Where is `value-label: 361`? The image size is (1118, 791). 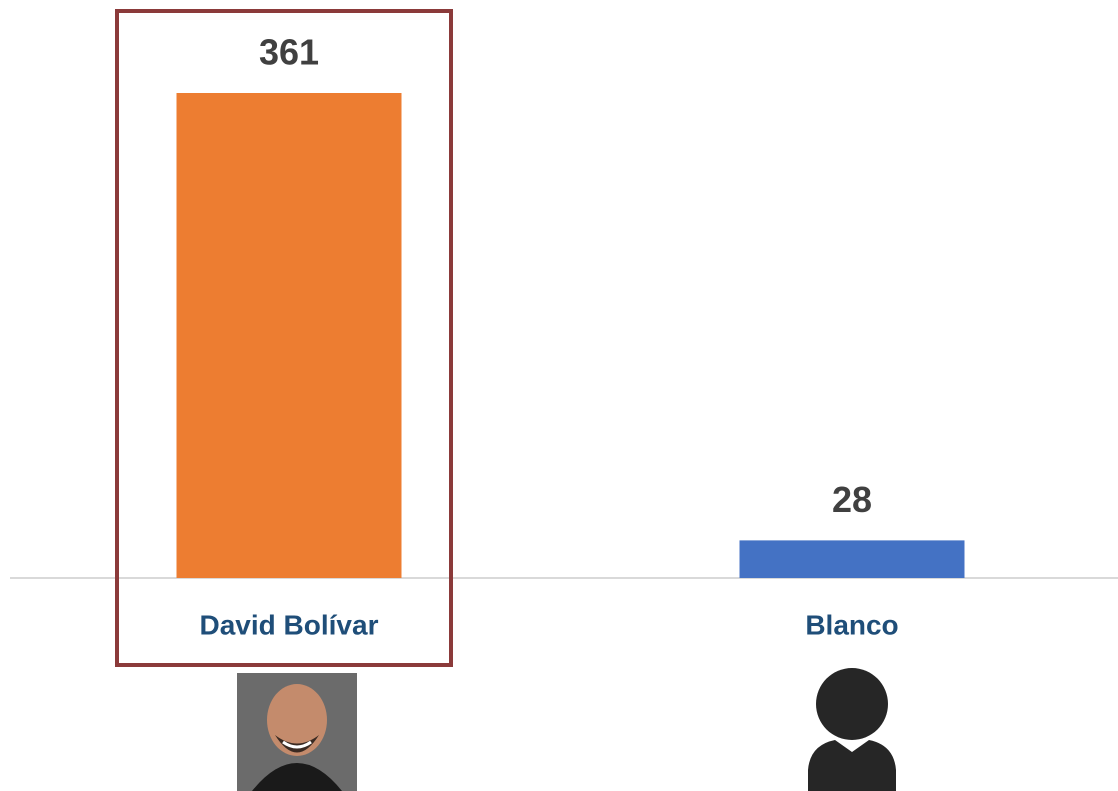 value-label: 361 is located at coordinates (289, 52).